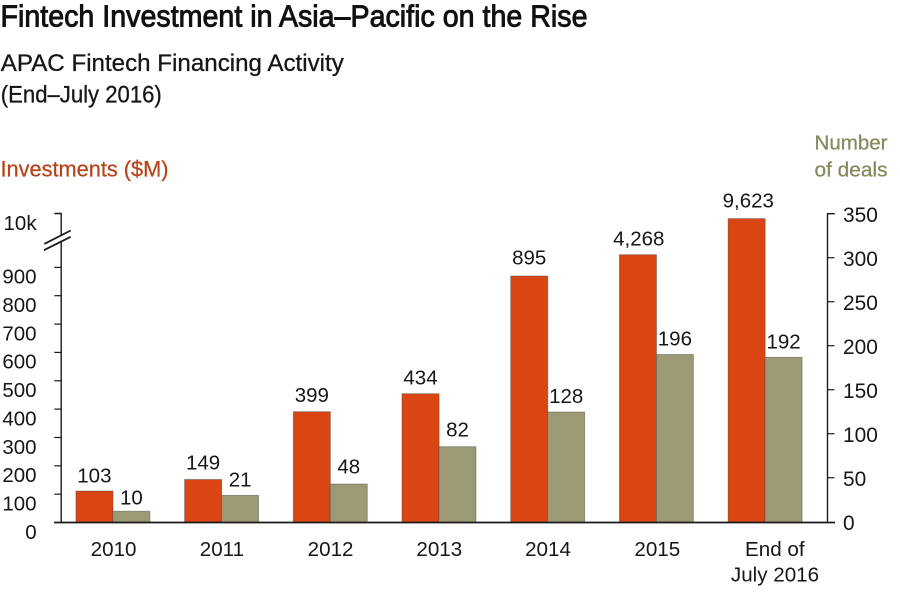 The image size is (900, 597). I want to click on svg-text: 128, so click(566, 396).